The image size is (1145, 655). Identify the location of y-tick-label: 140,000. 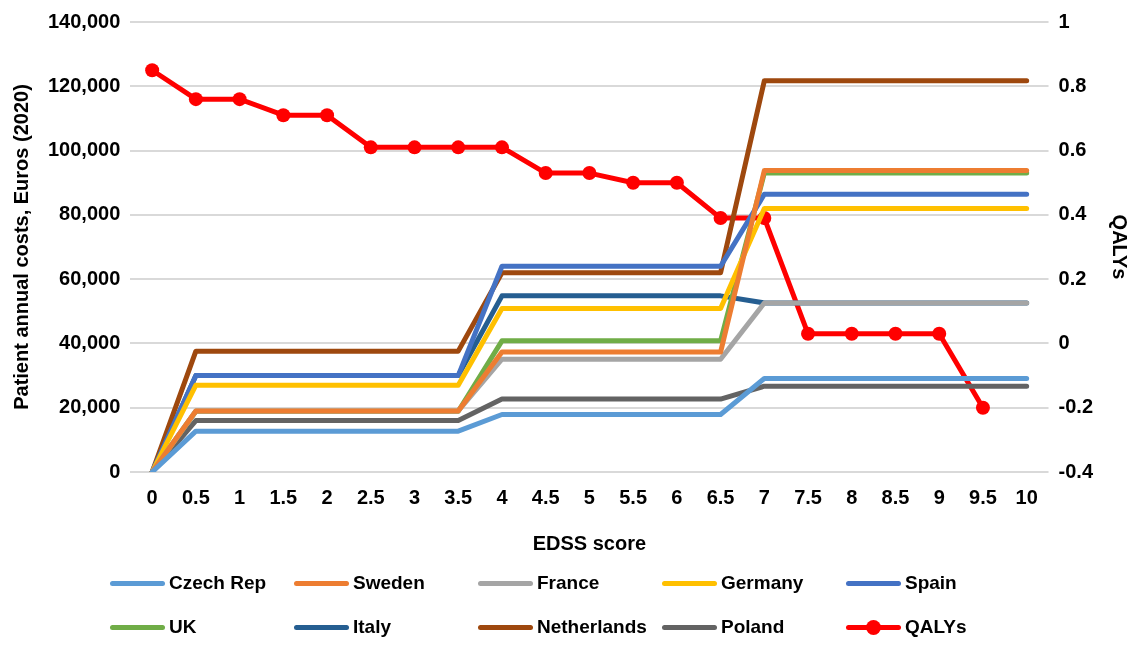
(84, 20).